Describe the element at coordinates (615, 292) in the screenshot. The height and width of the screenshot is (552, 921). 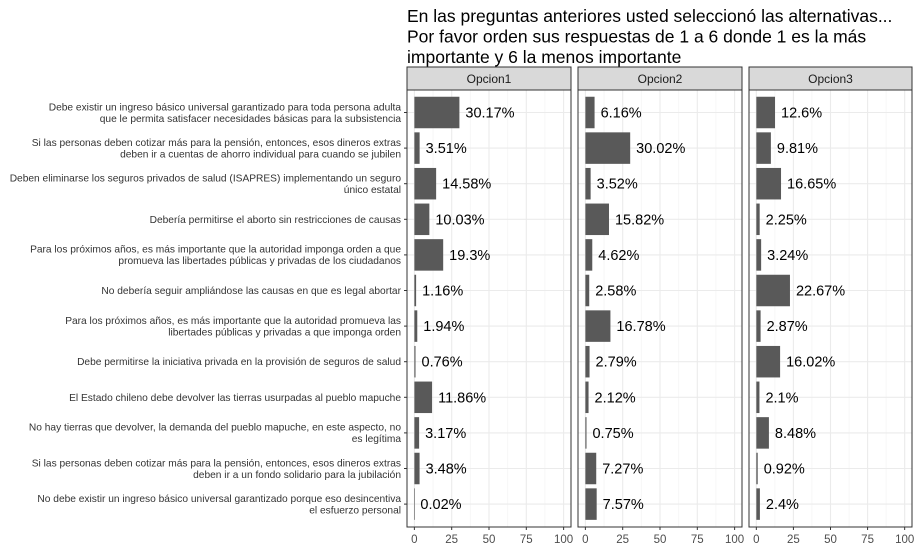
I see `bar-value-label: 2.58%` at that location.